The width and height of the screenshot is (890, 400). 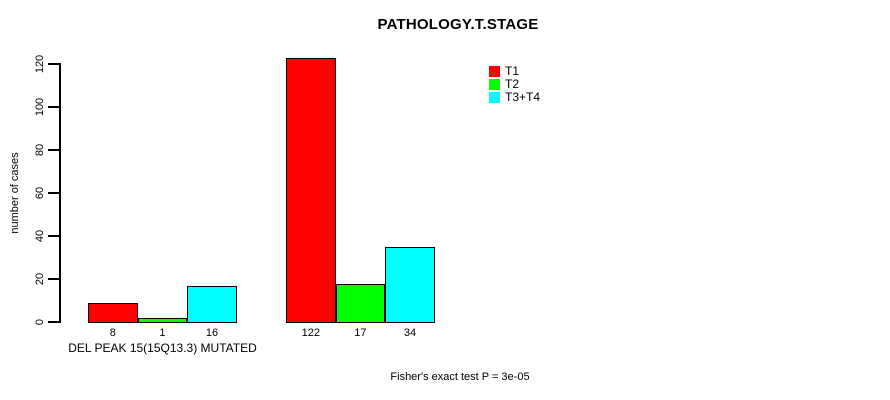 I want to click on legend-item-T2: T2, so click(x=514, y=84).